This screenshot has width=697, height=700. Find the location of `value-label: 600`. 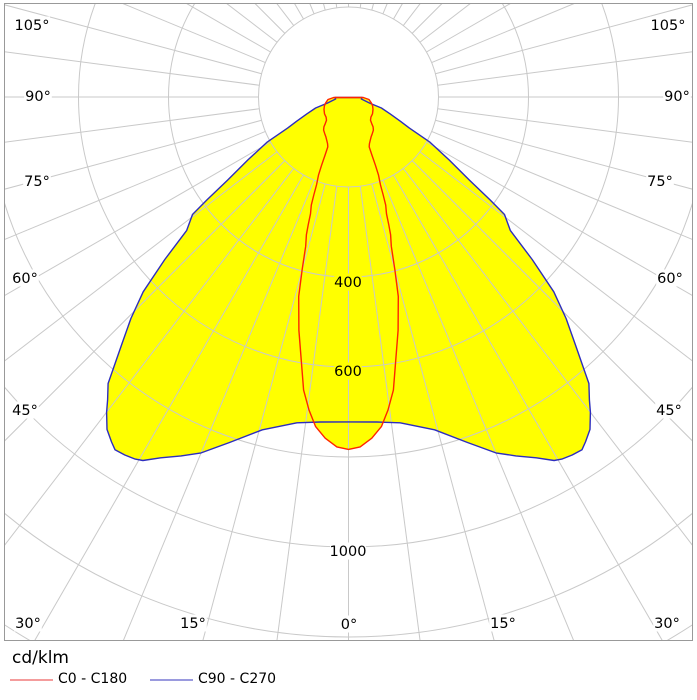

value-label: 600 is located at coordinates (348, 372).